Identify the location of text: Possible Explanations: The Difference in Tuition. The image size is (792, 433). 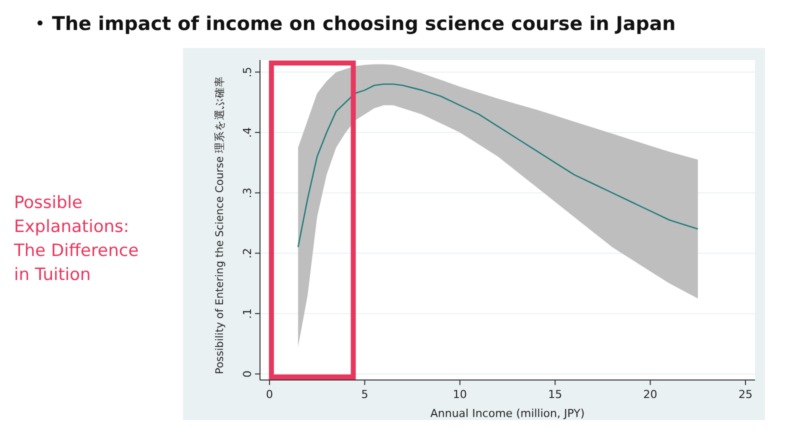
(76, 239).